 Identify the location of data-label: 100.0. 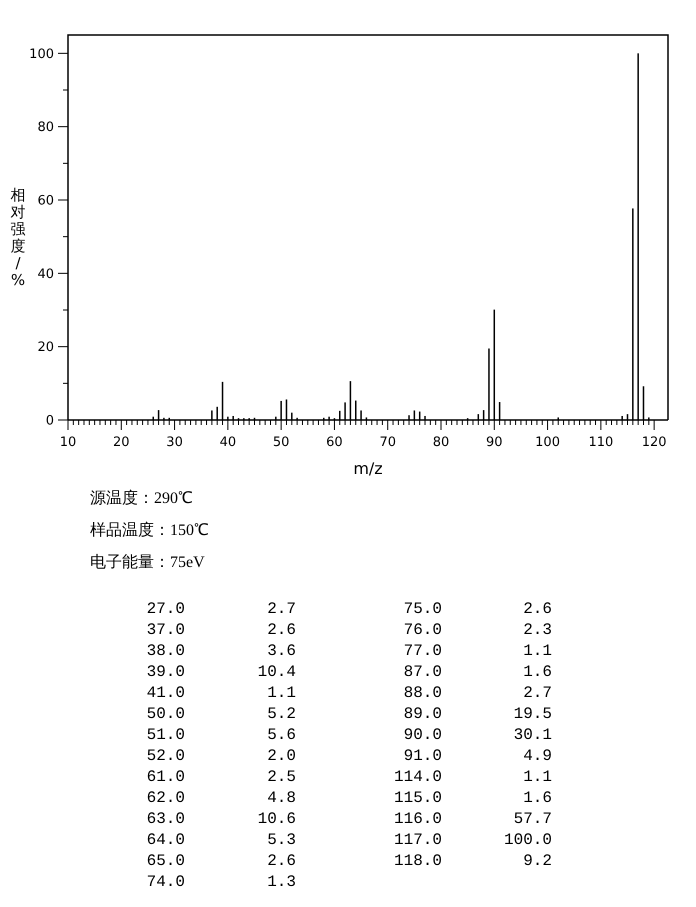
(528, 840).